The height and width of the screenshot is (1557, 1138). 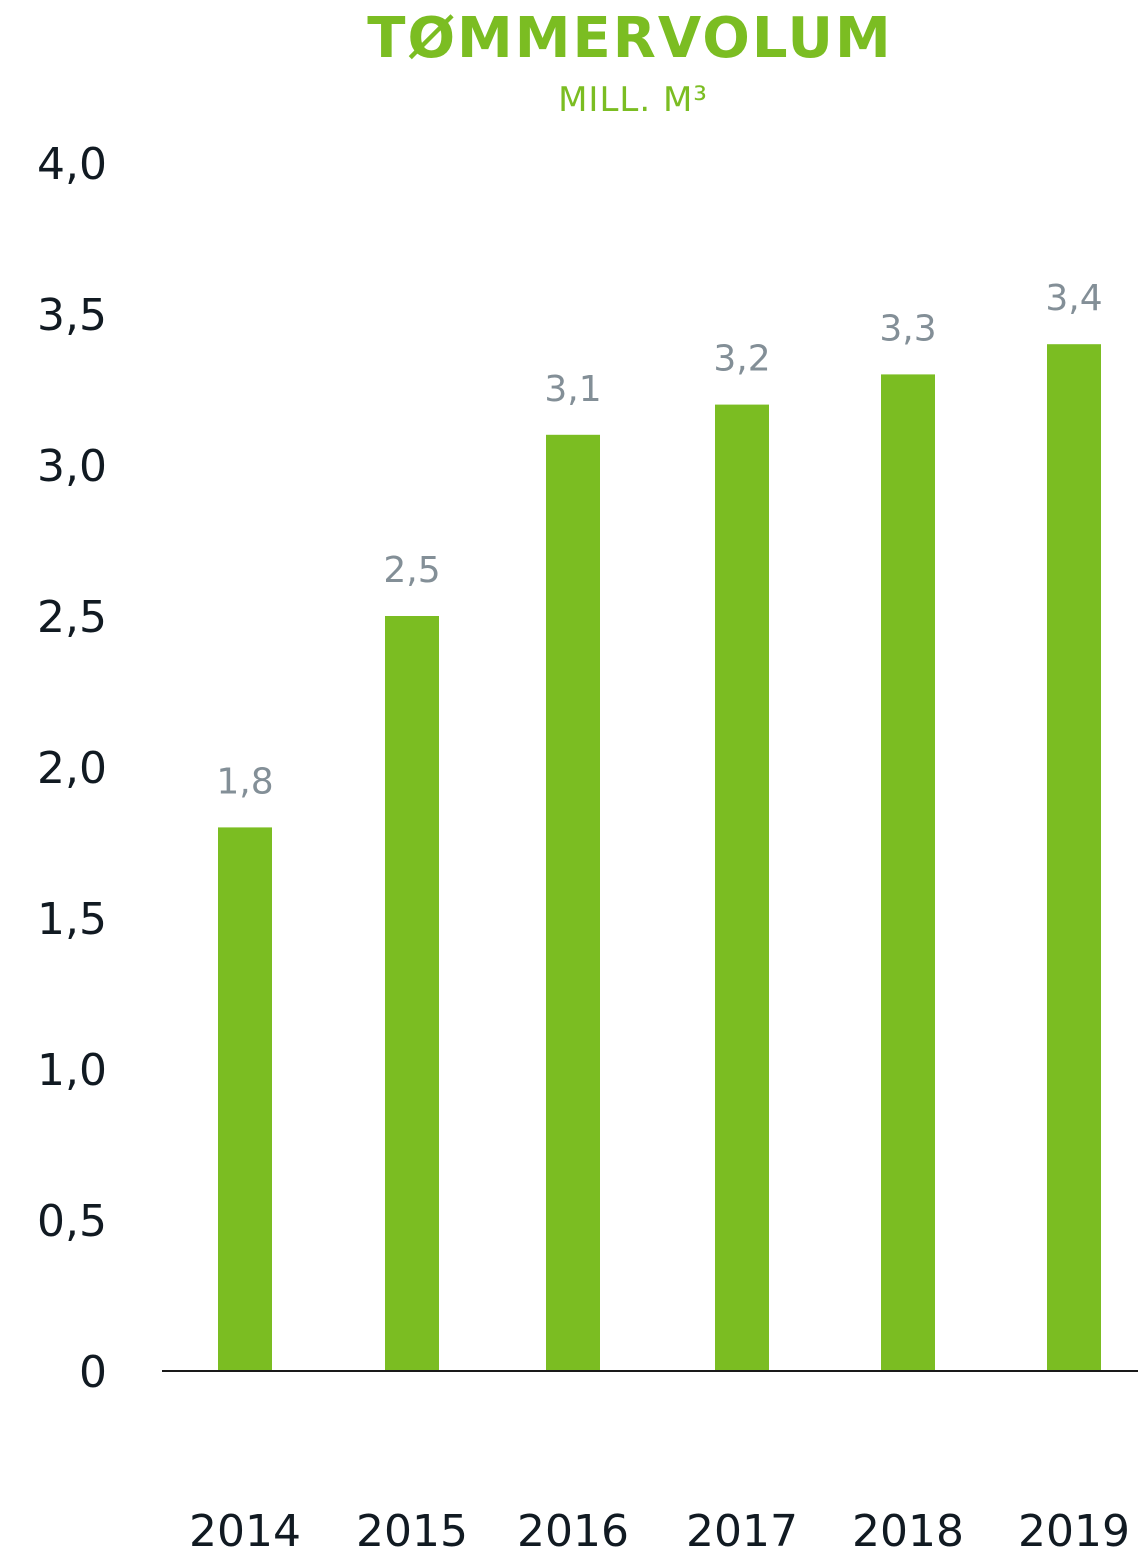 What do you see at coordinates (72, 1070) in the screenshot?
I see `y-tick-label: 1,0` at bounding box center [72, 1070].